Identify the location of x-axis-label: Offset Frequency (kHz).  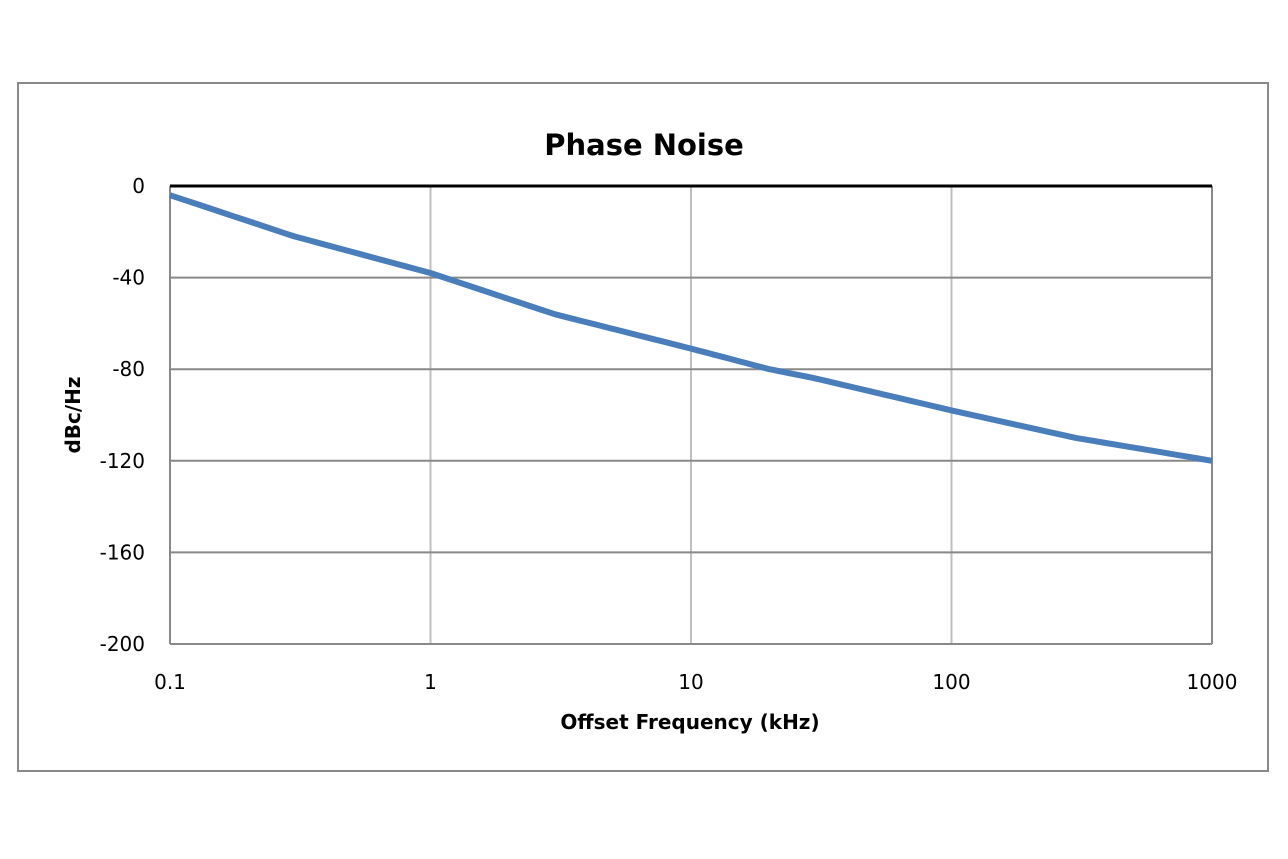
(690, 722).